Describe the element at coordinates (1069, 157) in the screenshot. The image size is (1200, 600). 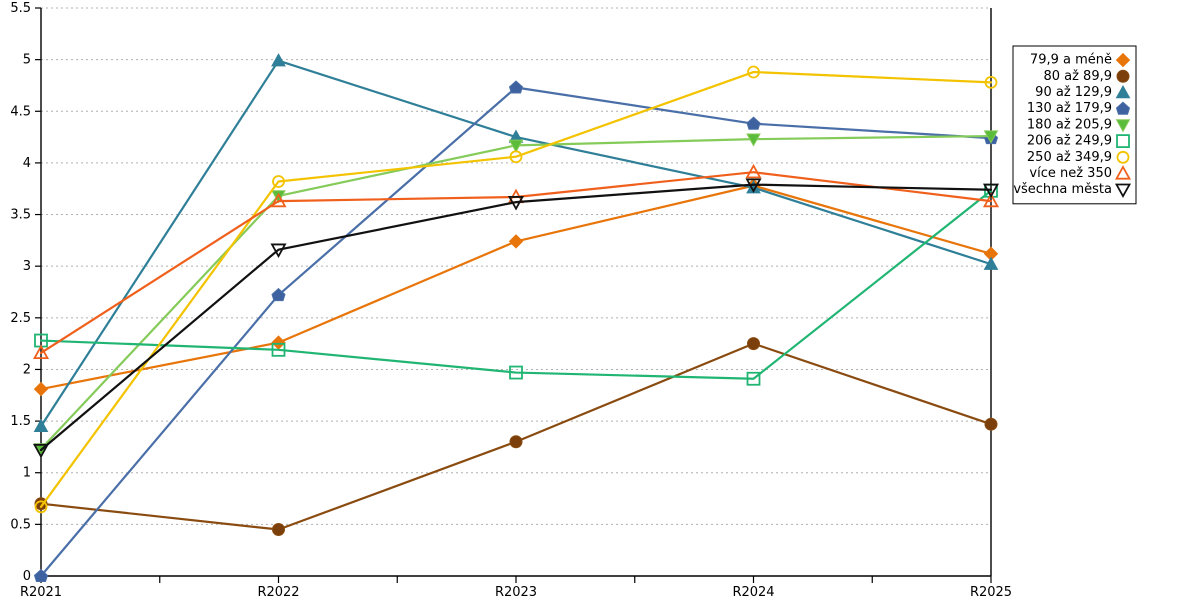
I see `legend-item-label: 250 až 349,9` at that location.